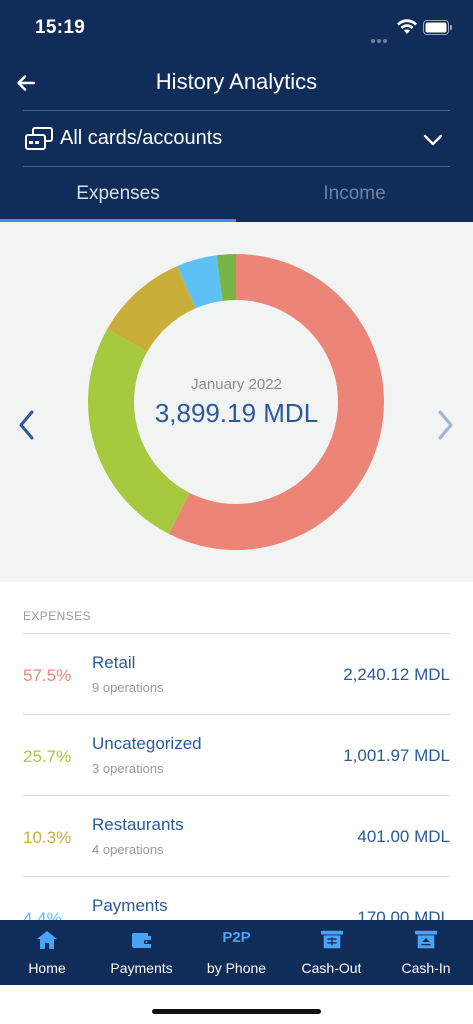  Describe the element at coordinates (236, 1004) in the screenshot. I see `home-indicator-area` at that location.